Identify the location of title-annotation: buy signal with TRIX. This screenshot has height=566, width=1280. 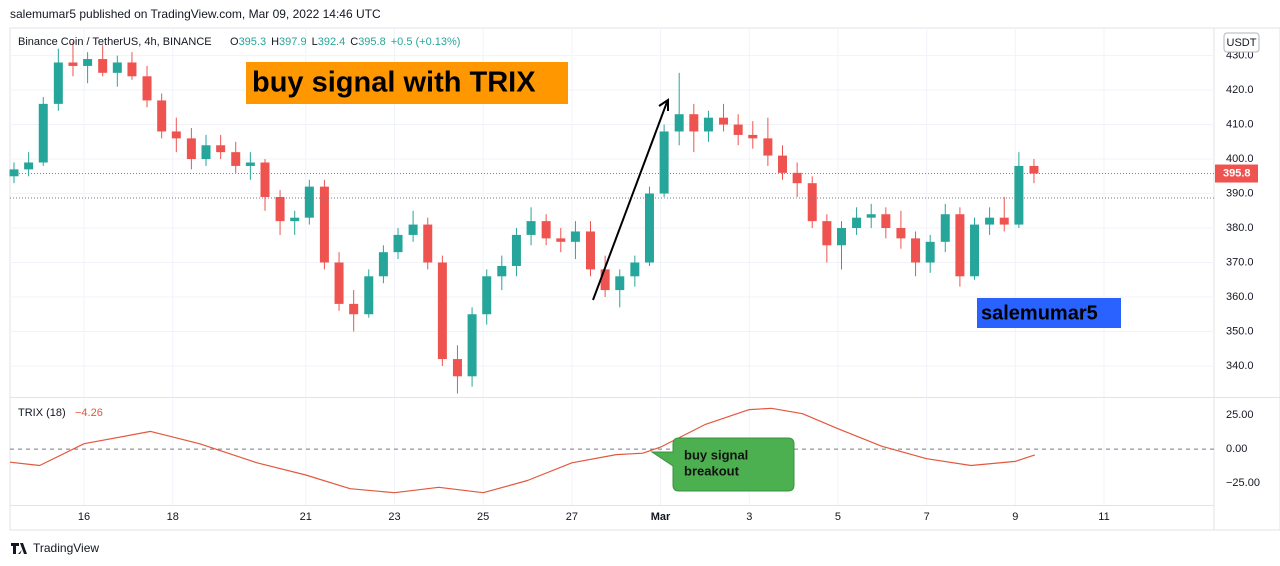
(394, 83).